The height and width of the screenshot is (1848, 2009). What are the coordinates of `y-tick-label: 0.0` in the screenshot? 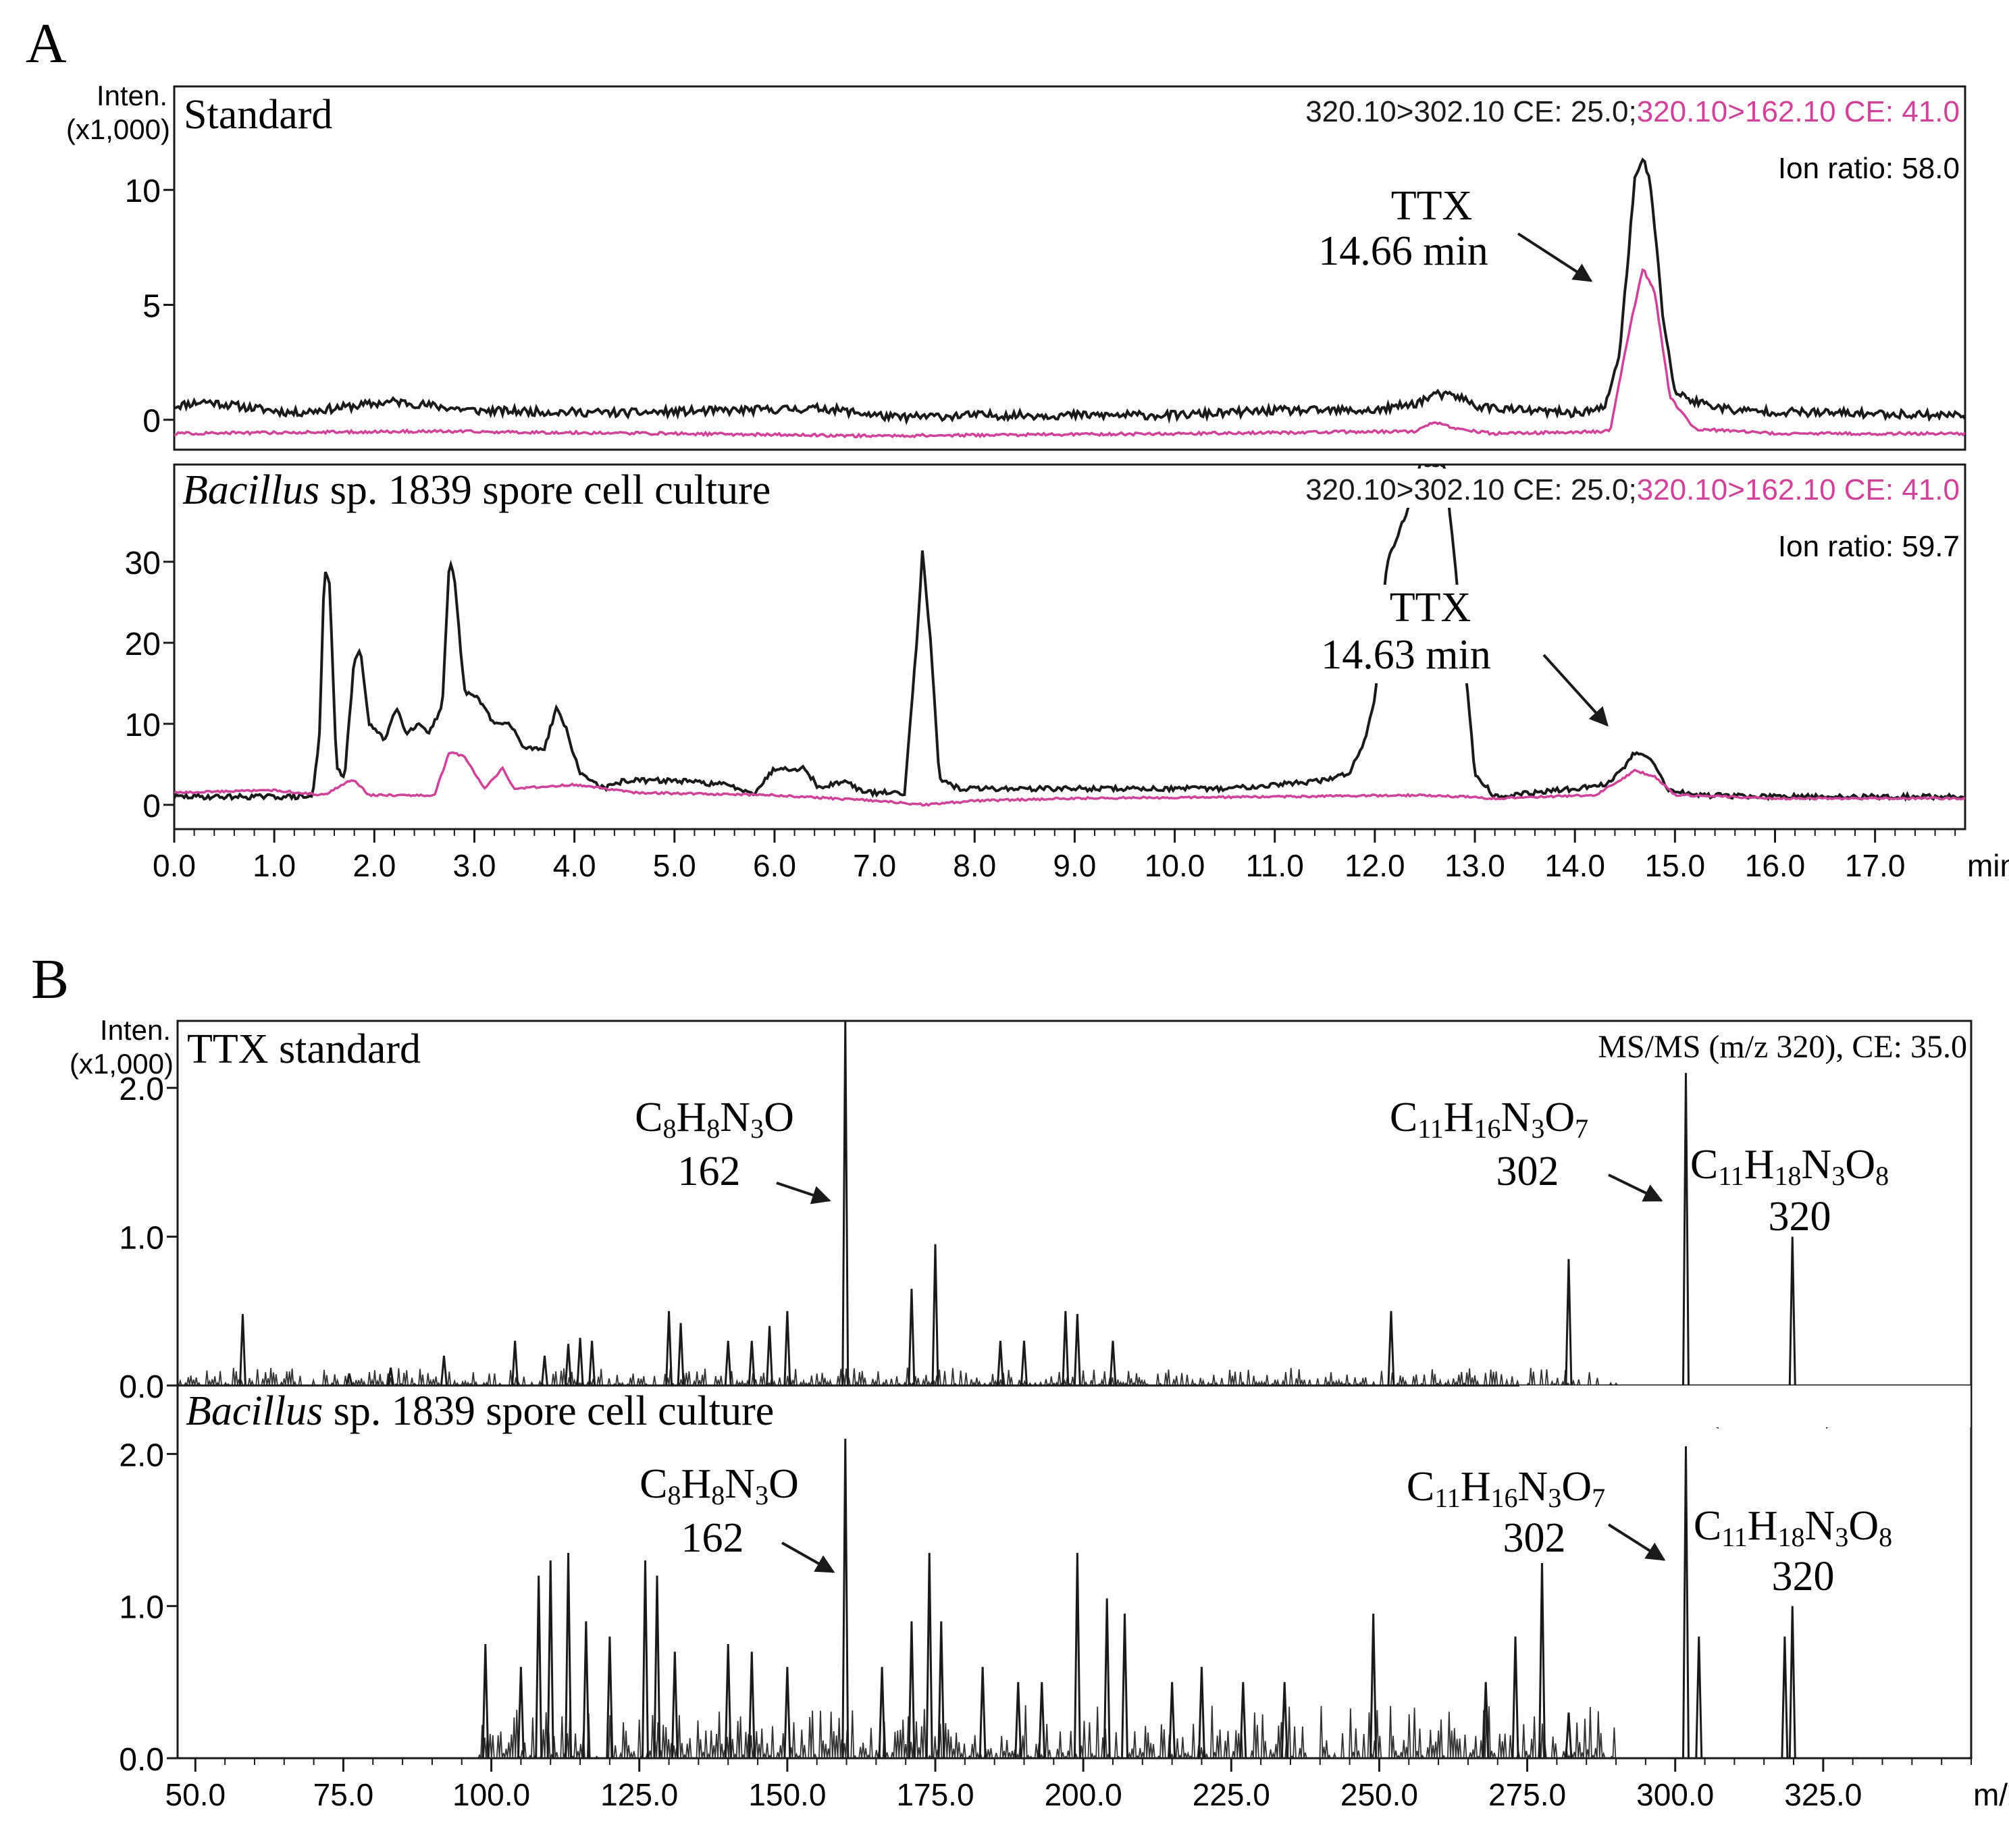 It's located at (141, 1760).